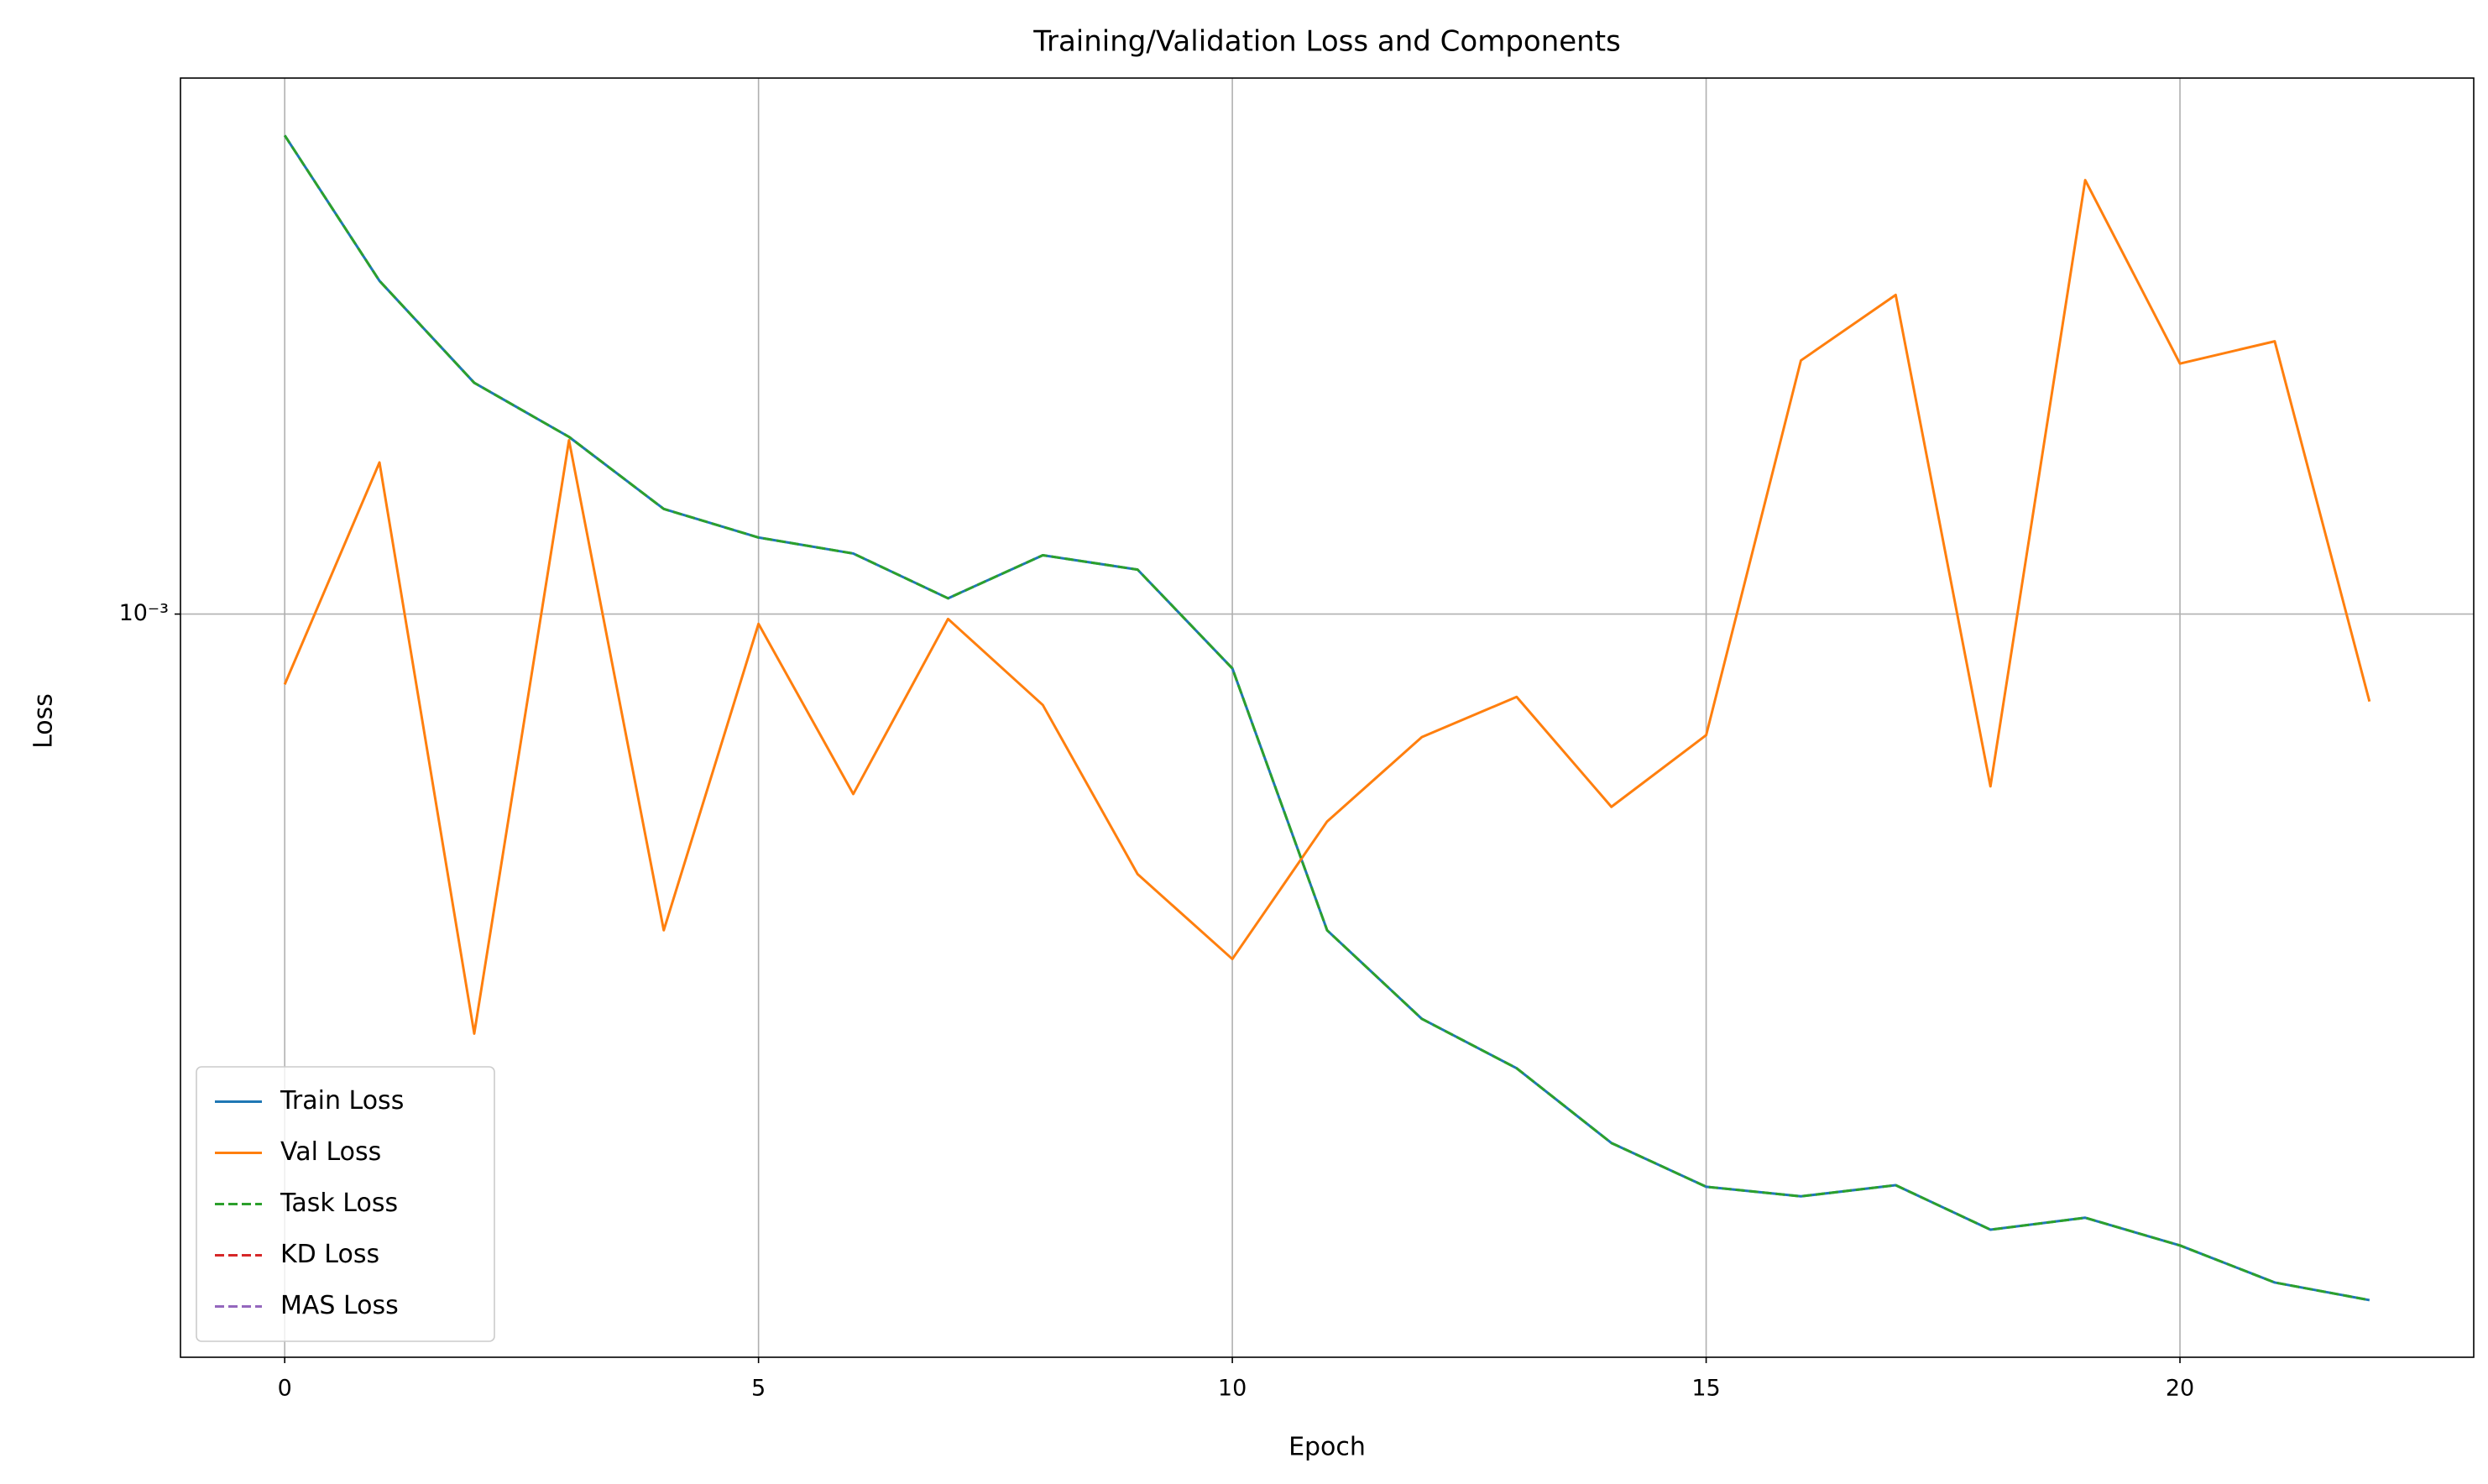  What do you see at coordinates (342, 1101) in the screenshot?
I see `legend-label: Train Loss` at bounding box center [342, 1101].